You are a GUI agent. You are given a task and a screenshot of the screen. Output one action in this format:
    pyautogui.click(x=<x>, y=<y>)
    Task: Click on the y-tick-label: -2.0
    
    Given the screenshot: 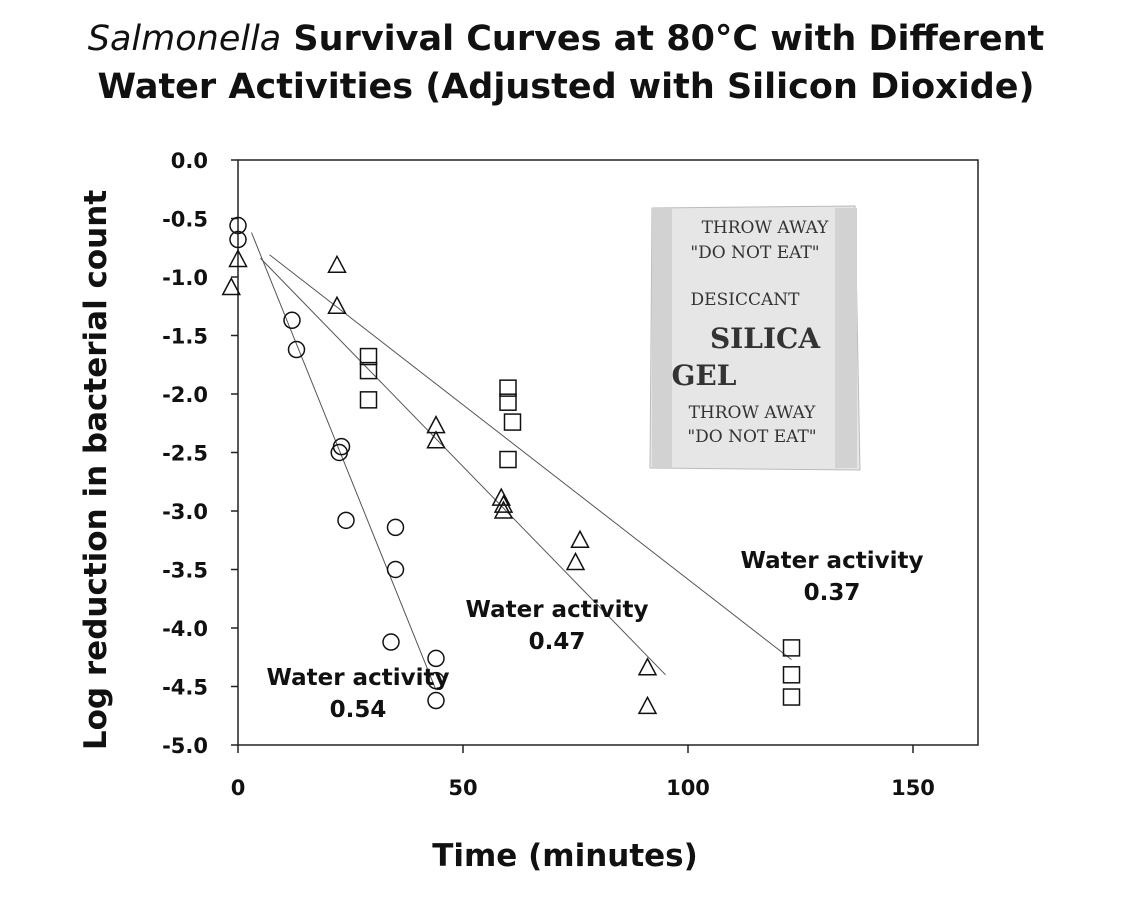 What is the action you would take?
    pyautogui.click(x=185, y=395)
    